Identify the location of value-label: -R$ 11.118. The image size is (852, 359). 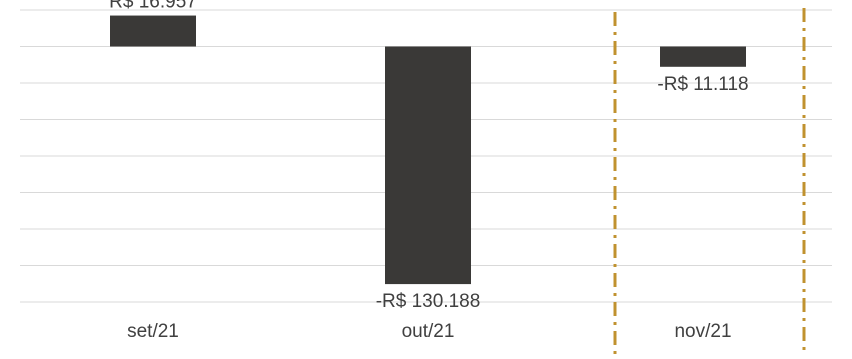
(702, 84).